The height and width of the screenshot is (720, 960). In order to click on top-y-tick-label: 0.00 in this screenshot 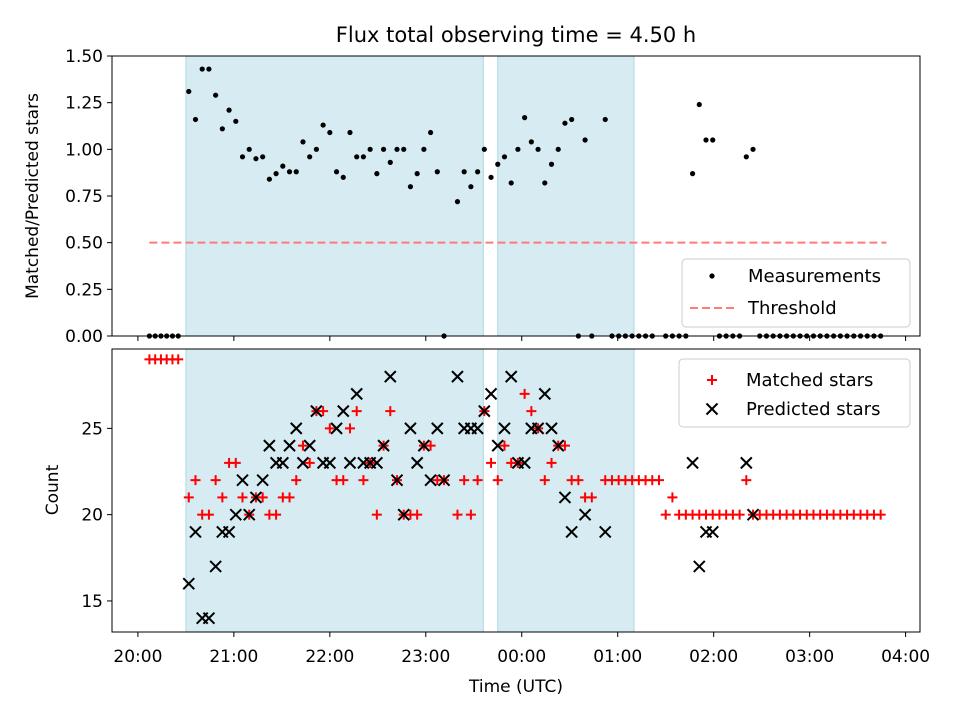, I will do `click(84, 337)`.